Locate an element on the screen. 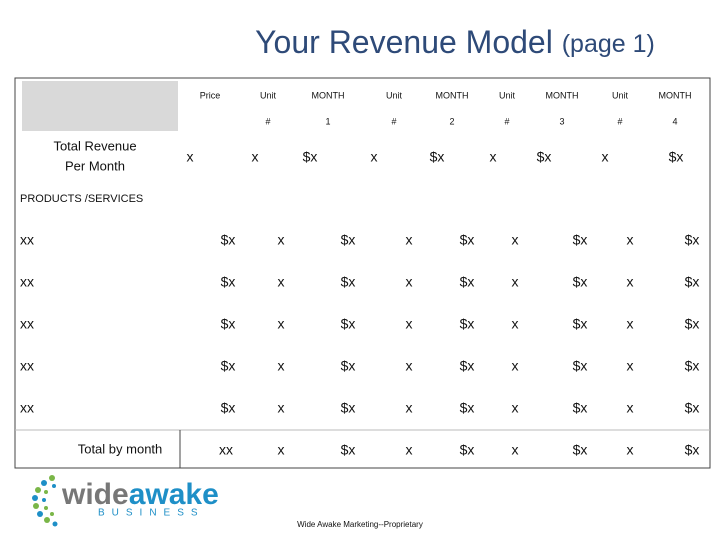 The width and height of the screenshot is (720, 540). header-cell: 3 is located at coordinates (561, 121).